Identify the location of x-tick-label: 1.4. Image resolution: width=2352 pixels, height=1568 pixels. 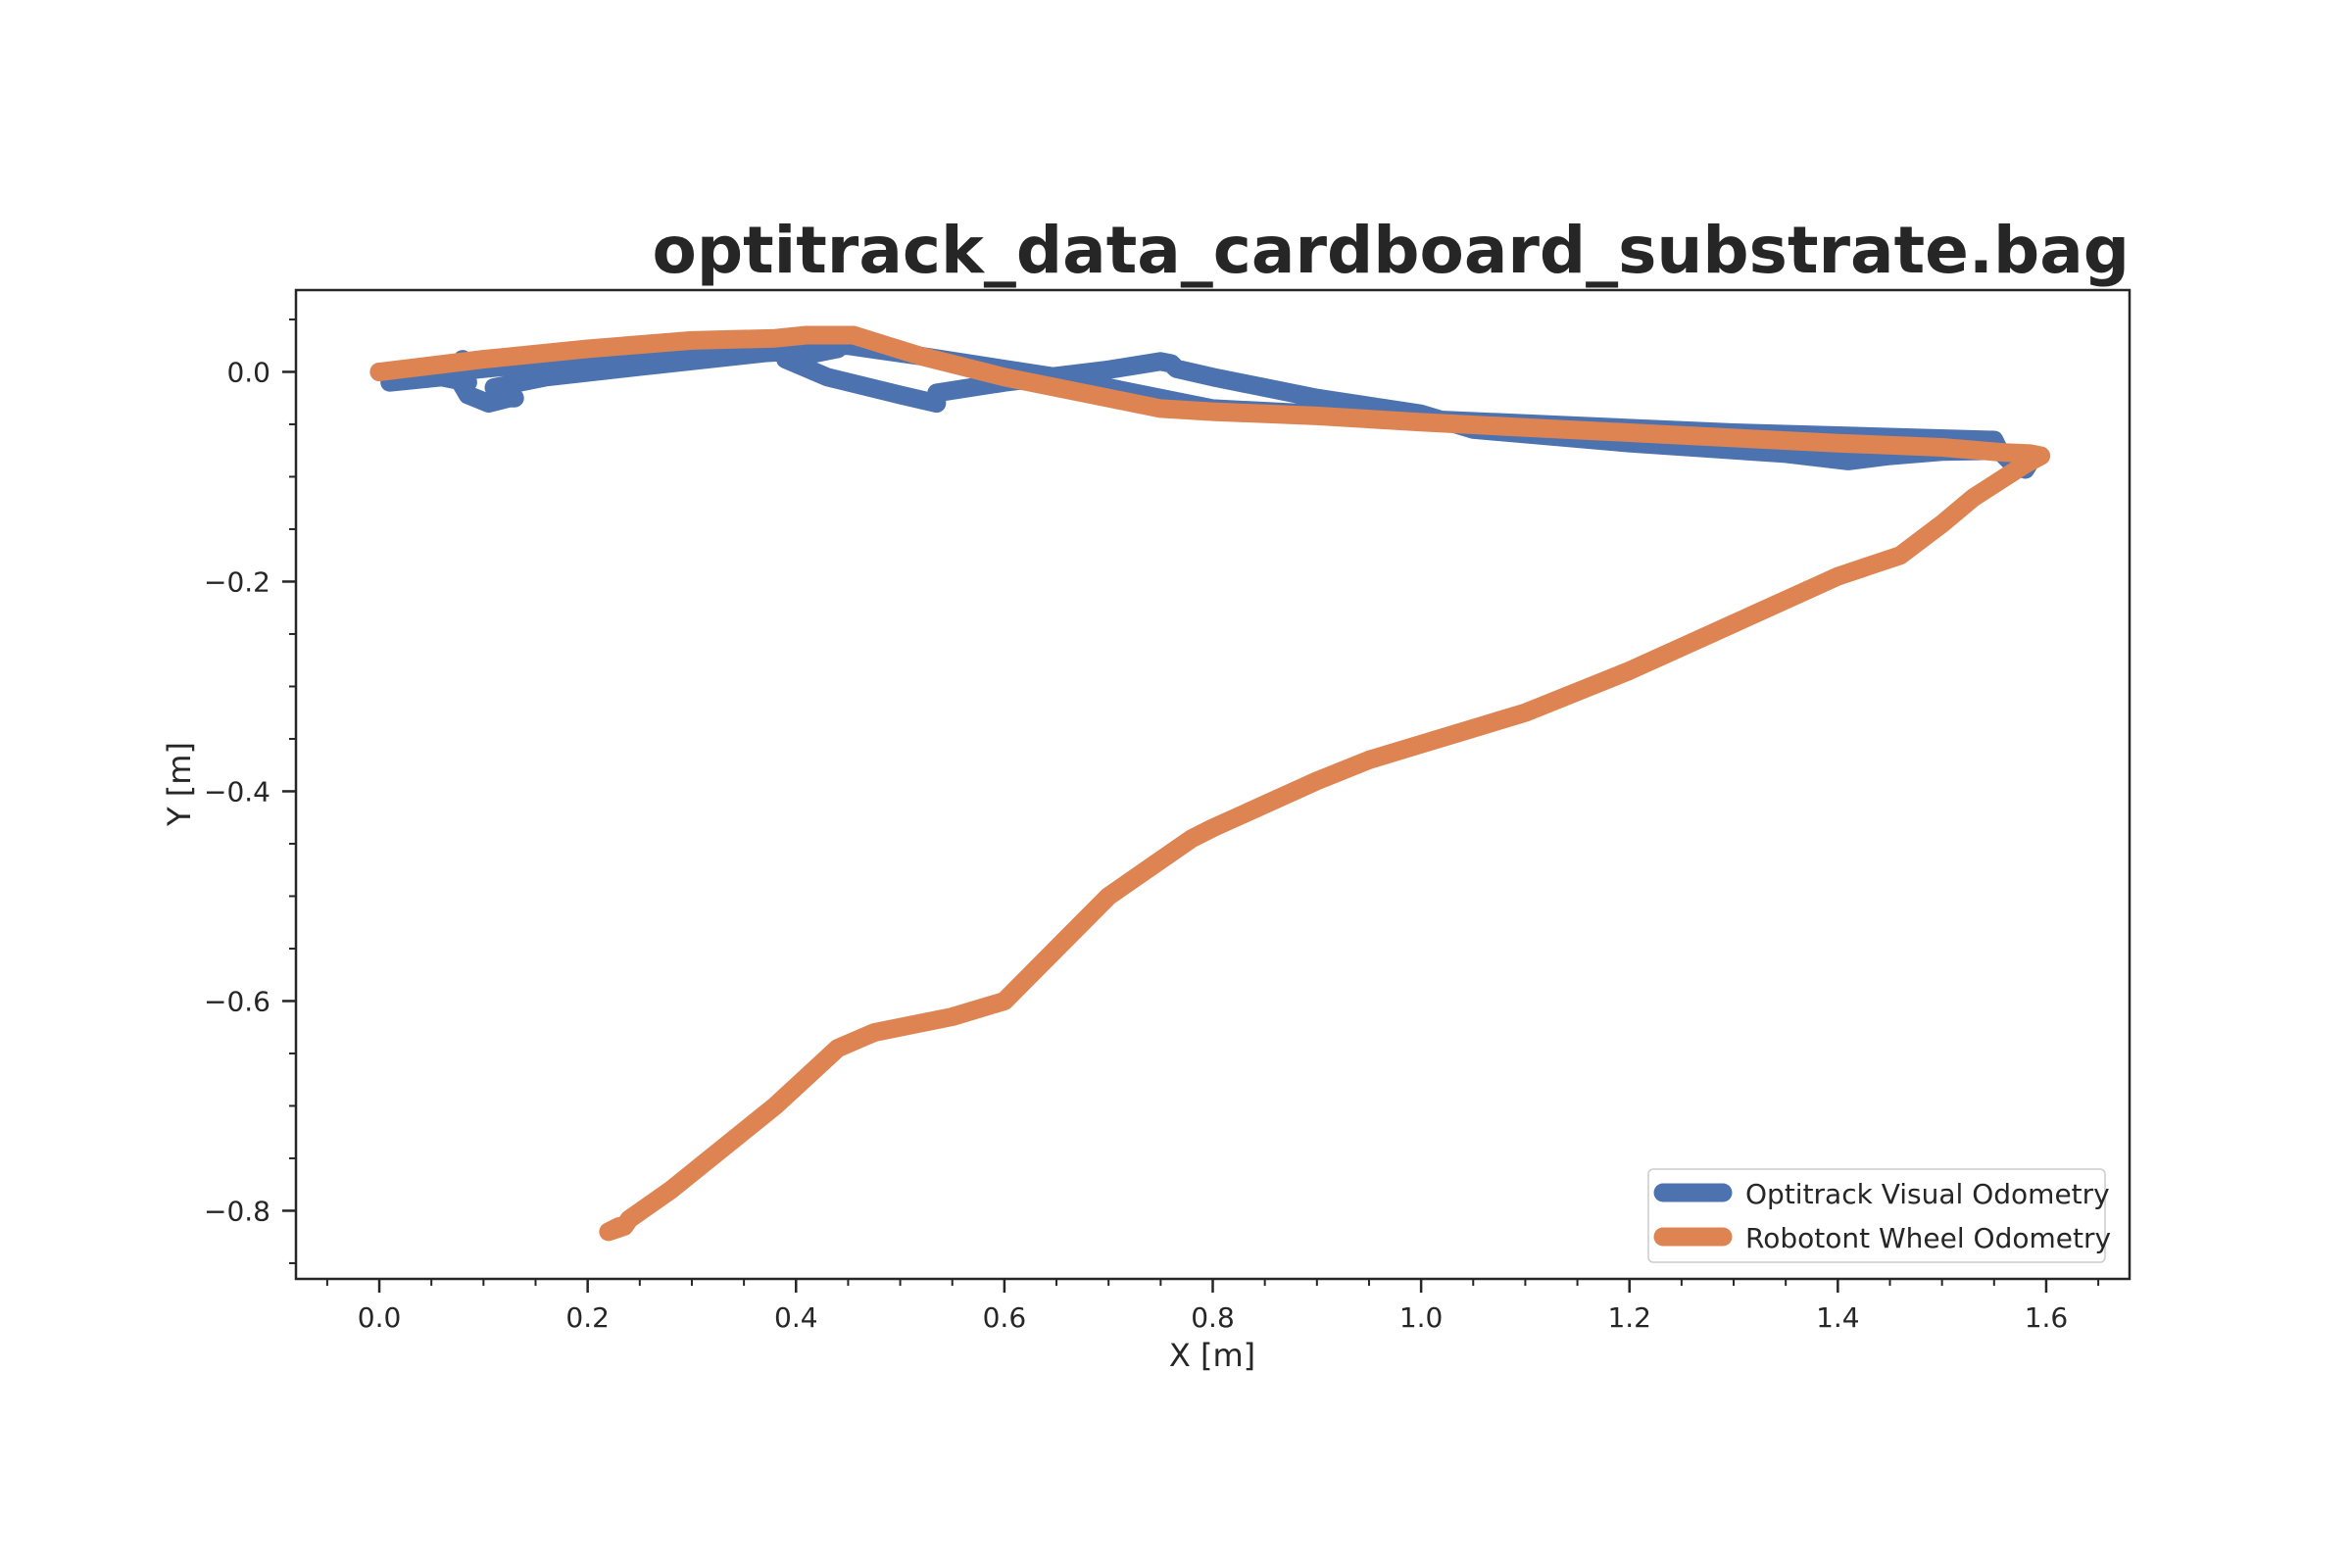
(1838, 1317).